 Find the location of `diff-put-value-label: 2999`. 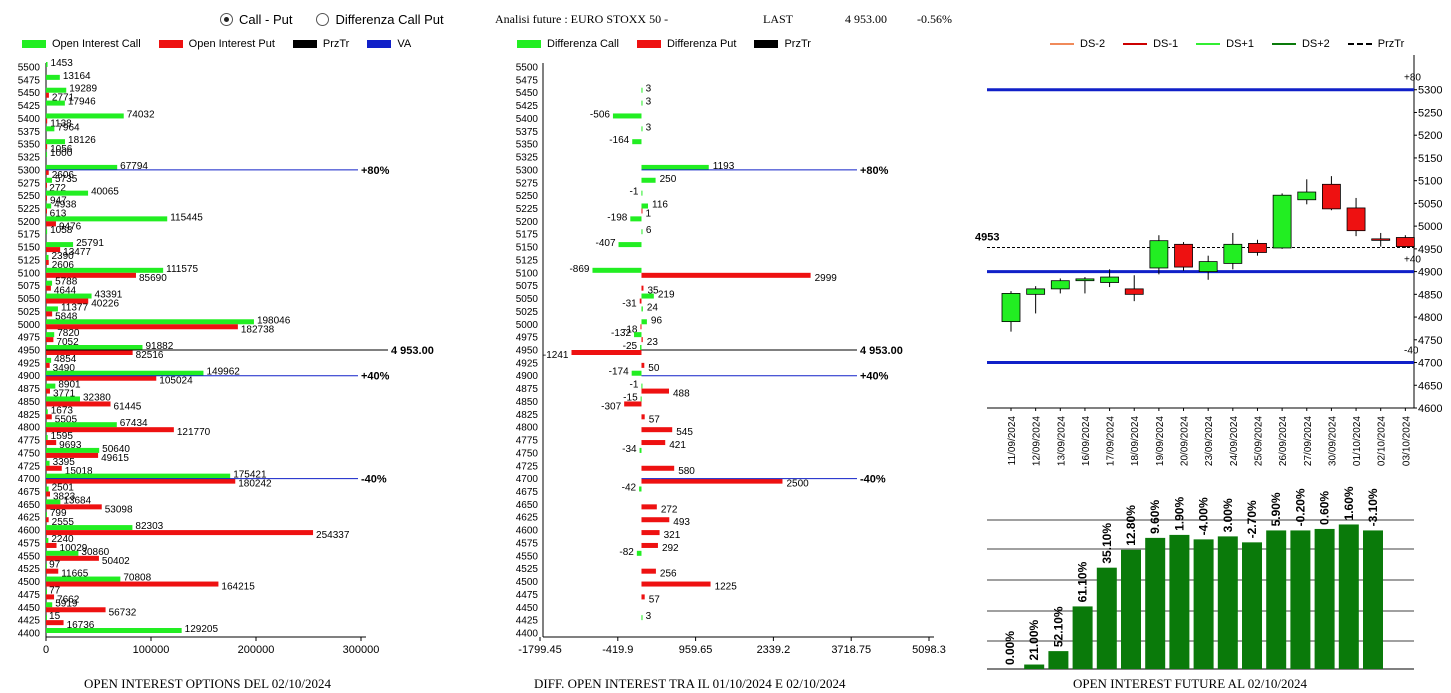

diff-put-value-label: 2999 is located at coordinates (826, 278).